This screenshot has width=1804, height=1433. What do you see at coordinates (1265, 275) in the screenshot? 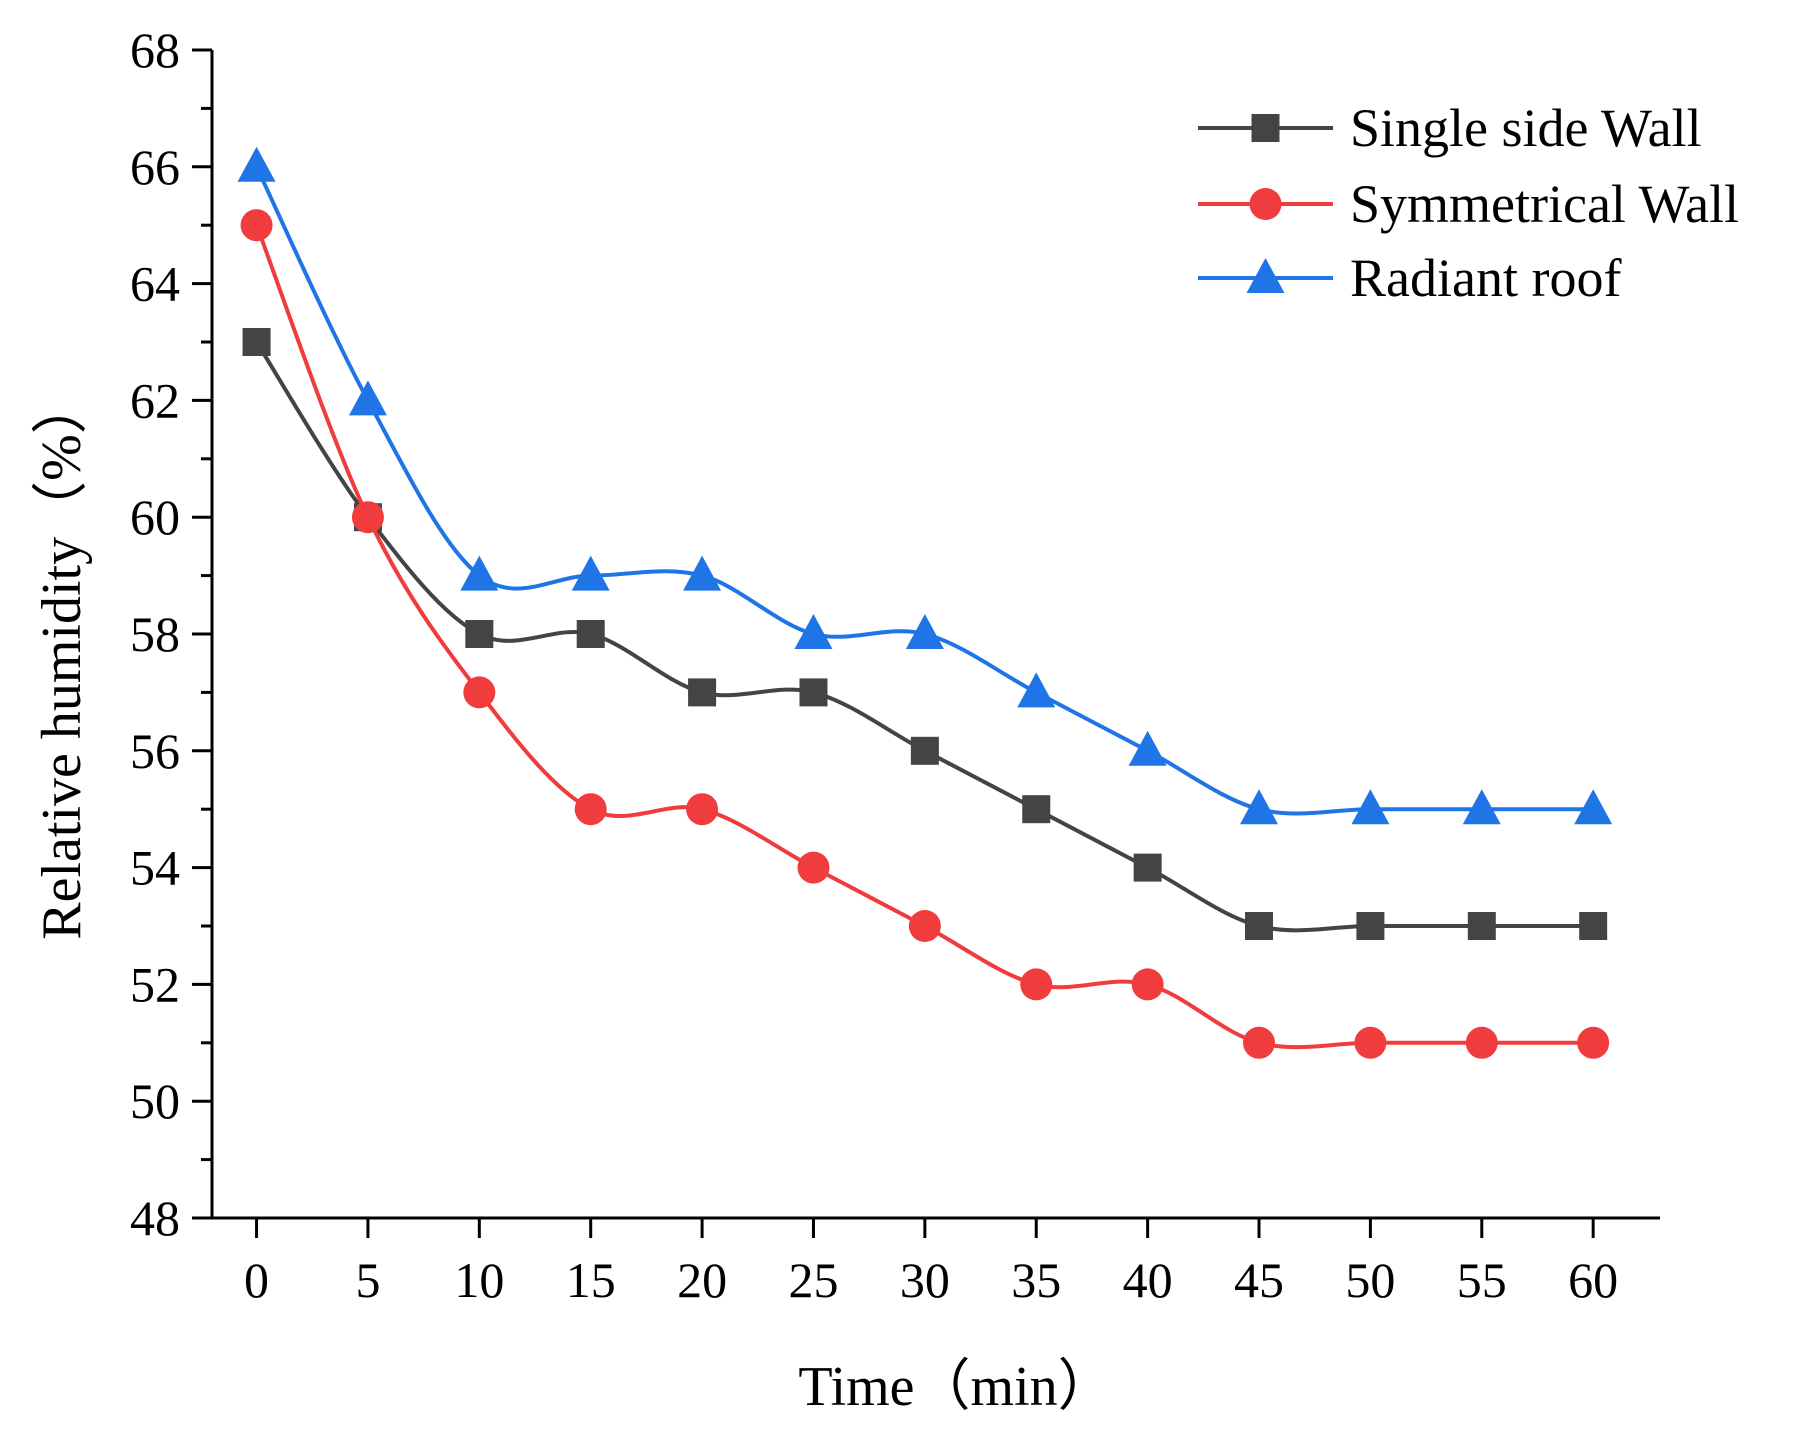
I see `legend-marker-triangle` at bounding box center [1265, 275].